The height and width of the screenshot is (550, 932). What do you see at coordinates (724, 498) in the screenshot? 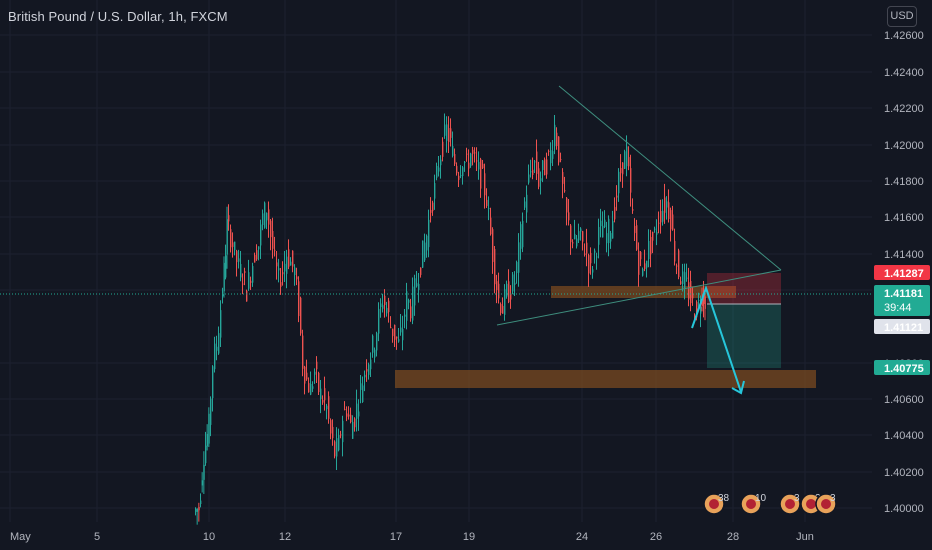
I see `event-count: 38` at bounding box center [724, 498].